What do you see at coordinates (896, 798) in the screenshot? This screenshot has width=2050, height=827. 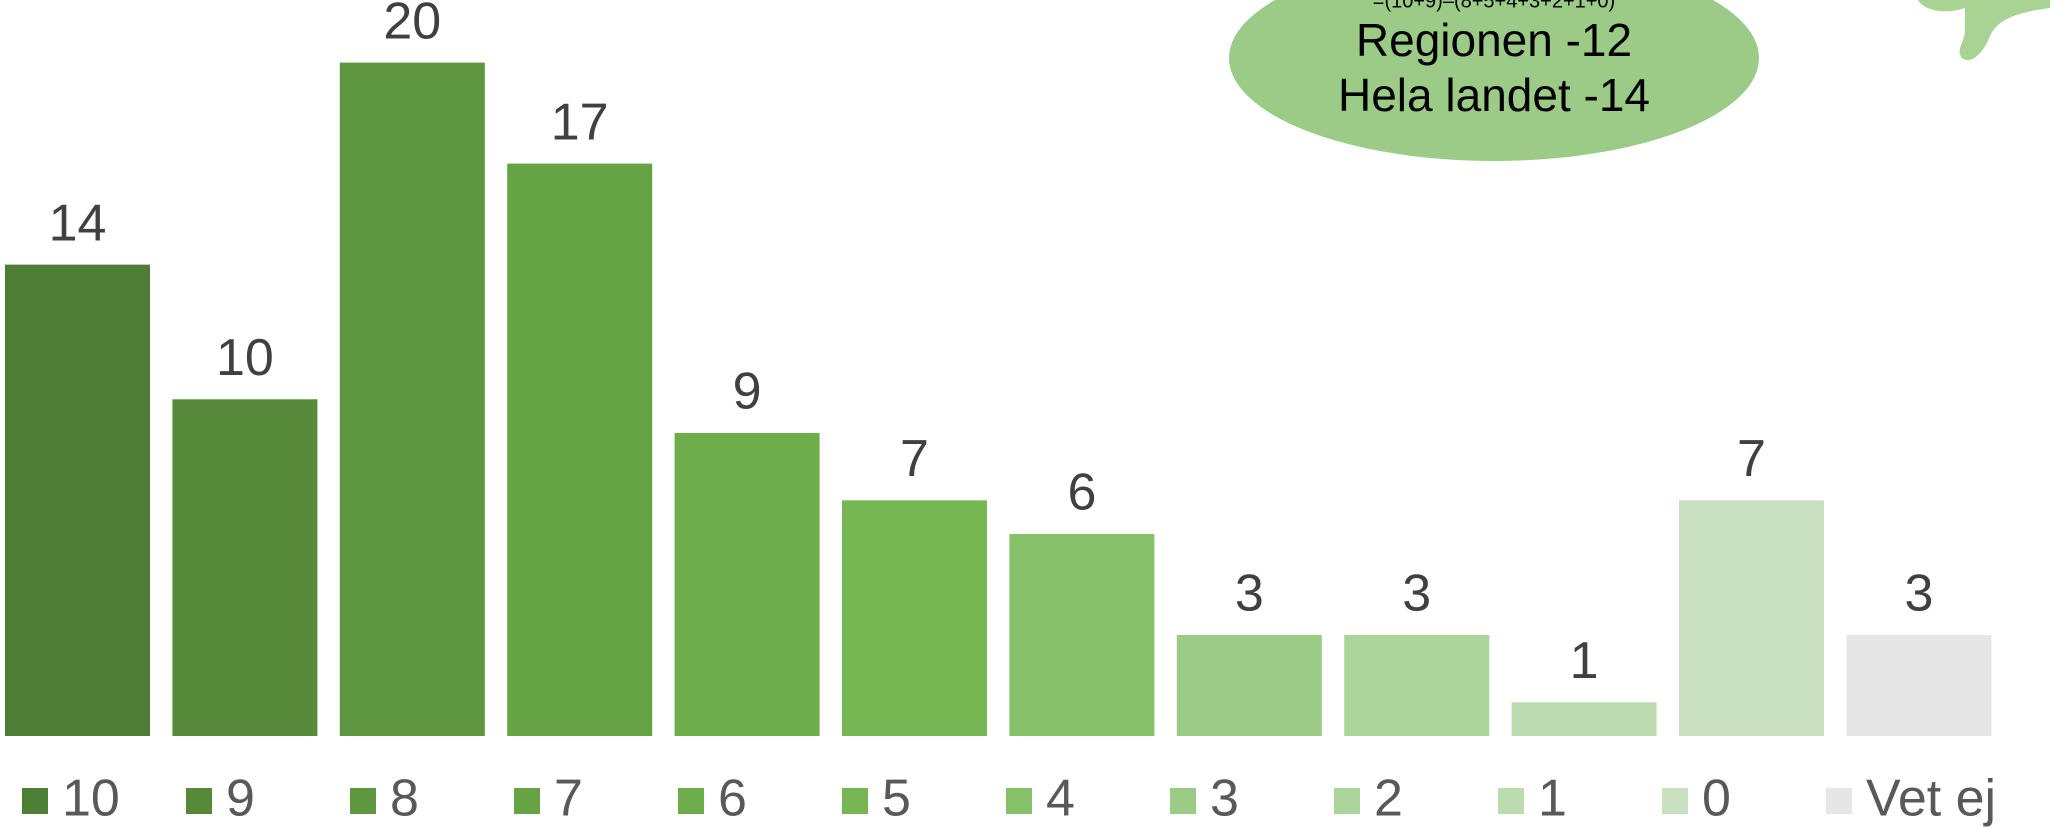 I see `legend-label: 5` at bounding box center [896, 798].